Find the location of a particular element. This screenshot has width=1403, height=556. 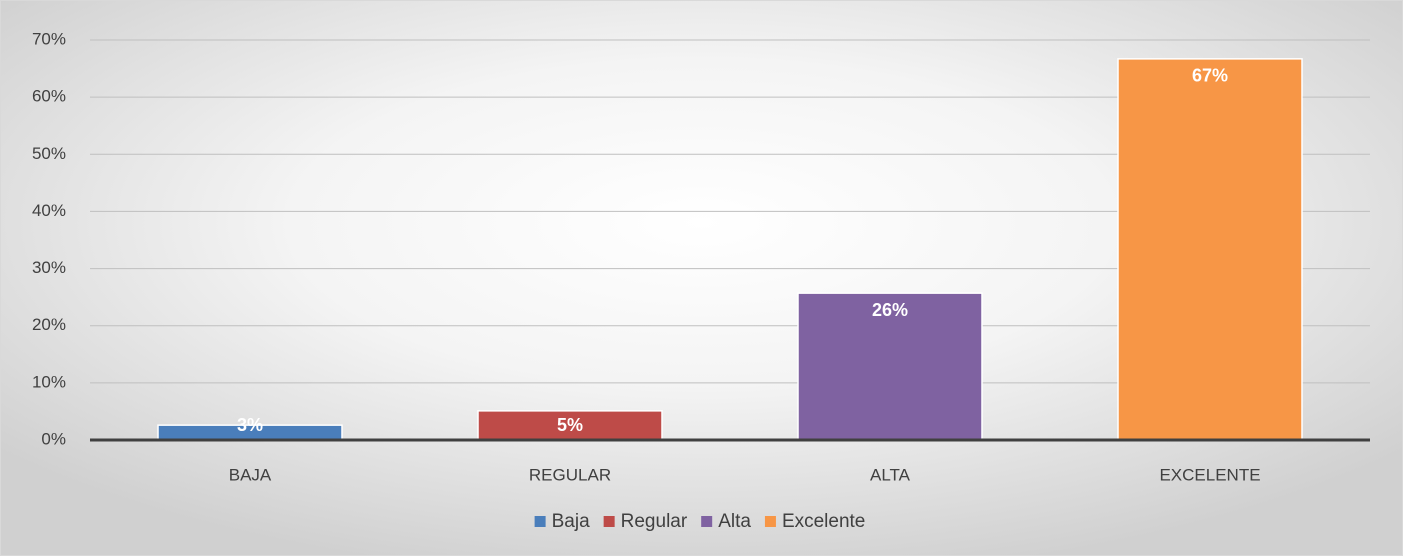

y-tick-label: 30% is located at coordinates (49, 267).